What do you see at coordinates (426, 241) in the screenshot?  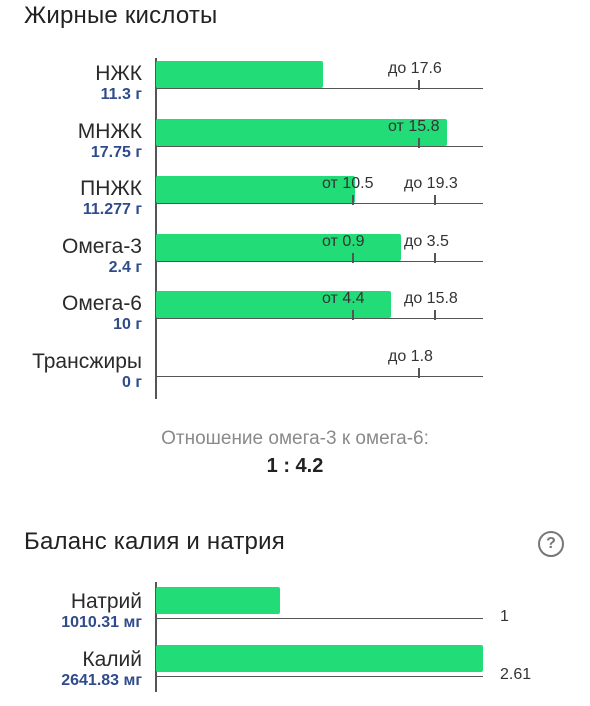 I see `norm-tick-label: до 3.5` at bounding box center [426, 241].